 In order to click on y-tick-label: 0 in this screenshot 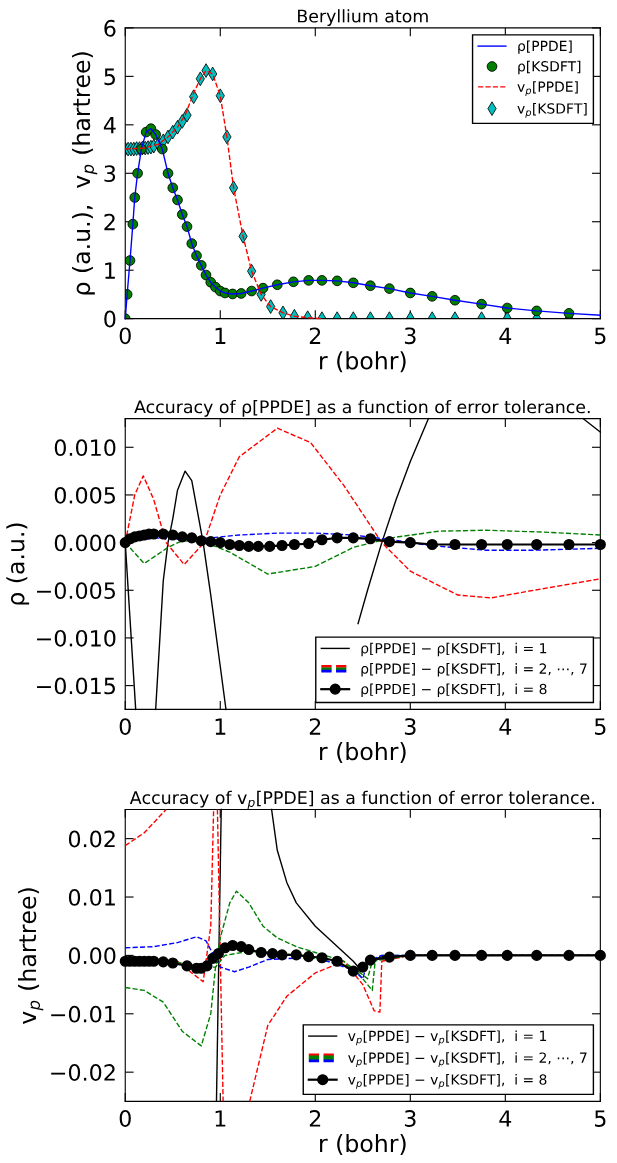, I will do `click(110, 319)`.